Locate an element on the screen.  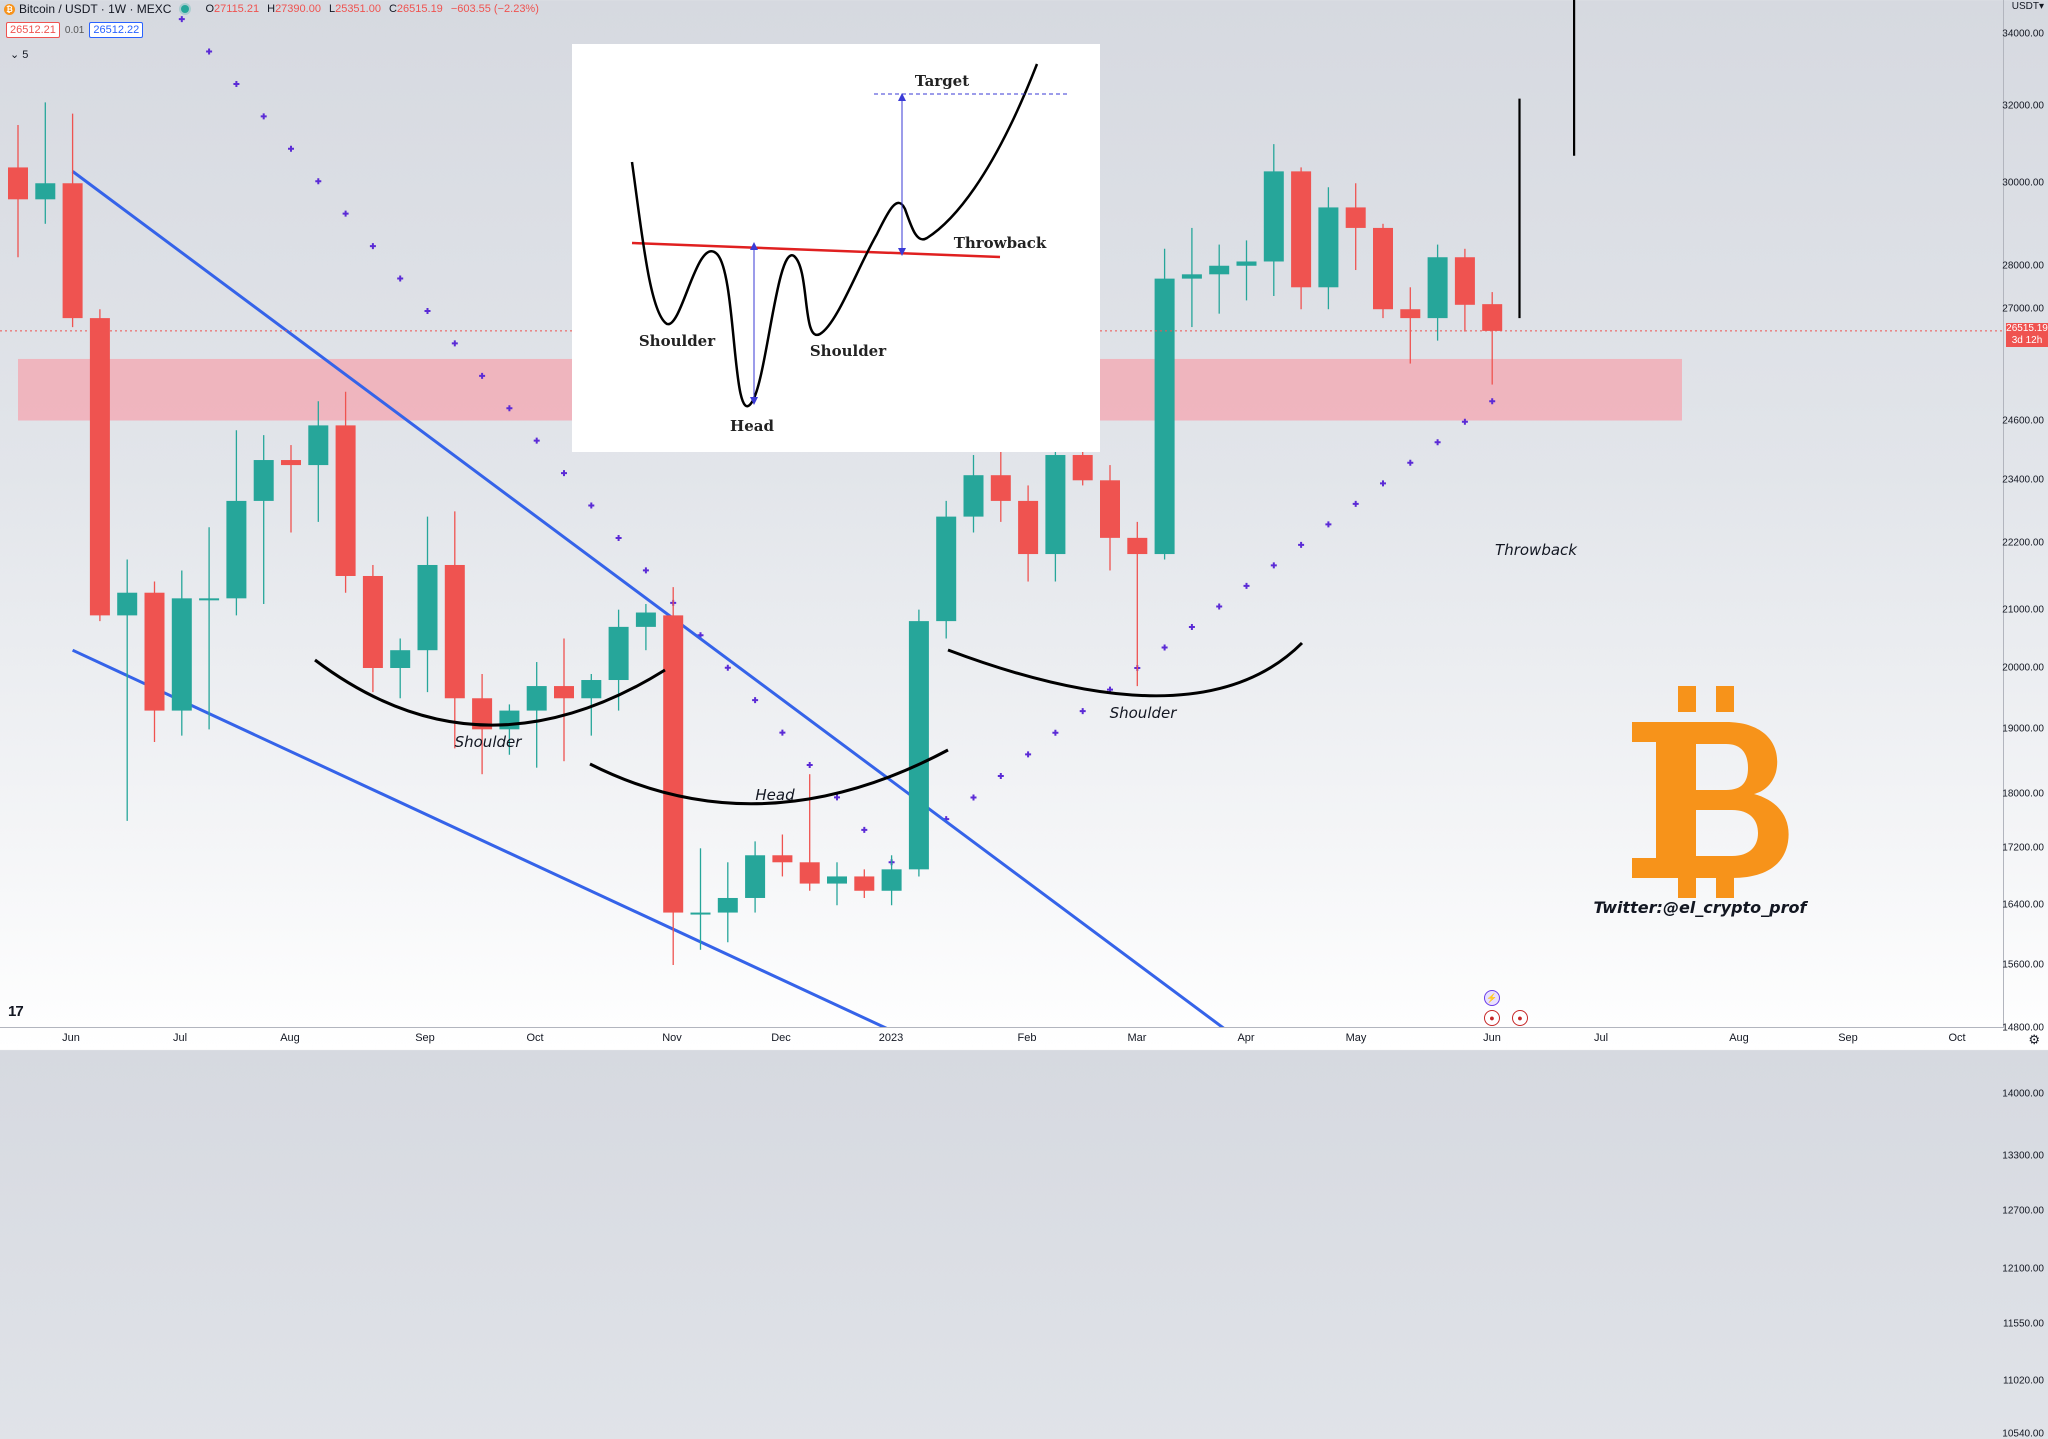
time-tick: Nov is located at coordinates (672, 1038).